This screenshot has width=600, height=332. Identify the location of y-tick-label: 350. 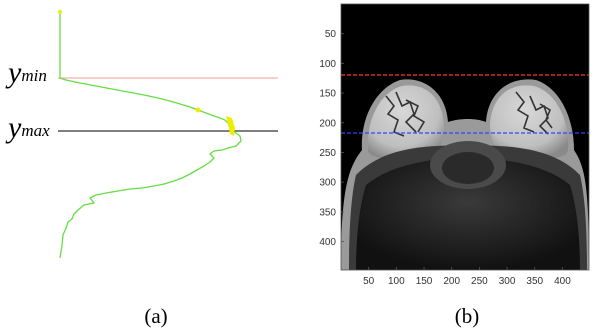
(327, 212).